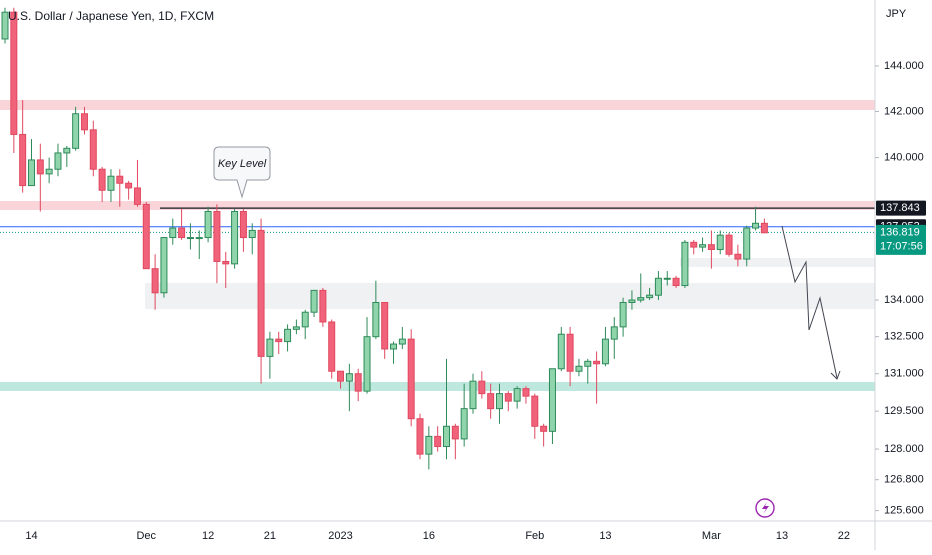  What do you see at coordinates (904, 374) in the screenshot?
I see `y-tick-label: 131.000` at bounding box center [904, 374].